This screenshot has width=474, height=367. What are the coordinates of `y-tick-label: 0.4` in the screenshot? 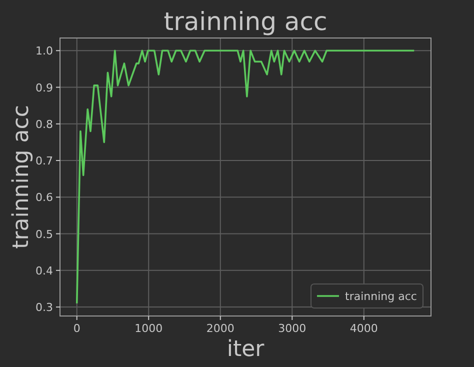 It's located at (44, 271).